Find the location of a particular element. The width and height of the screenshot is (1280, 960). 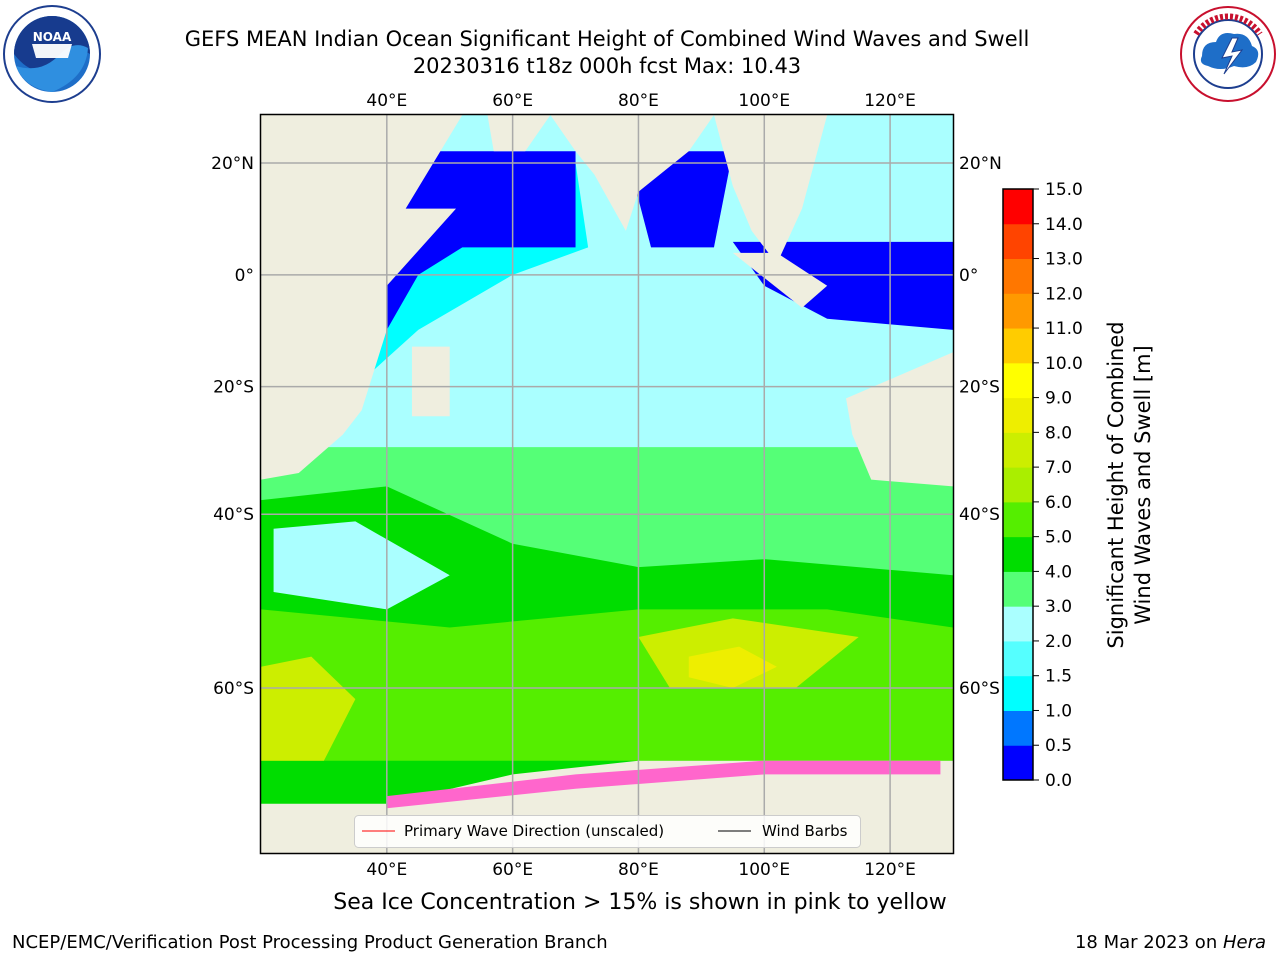

colorbar-tick-label-17: 15.0 is located at coordinates (1064, 190).